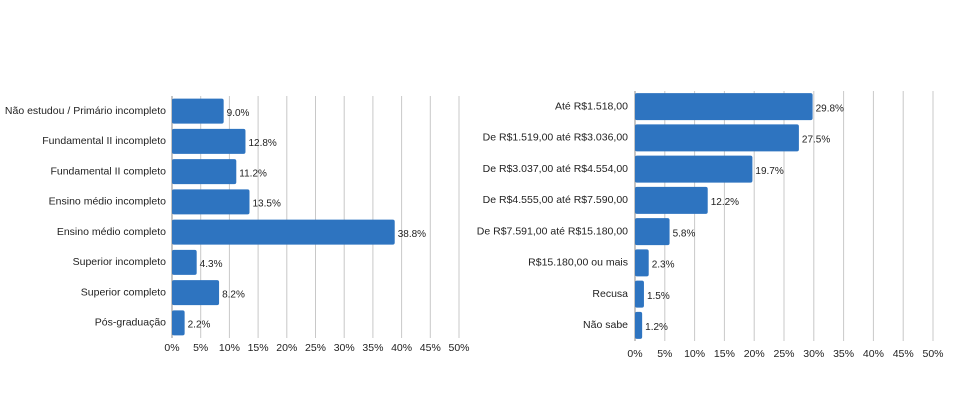  What do you see at coordinates (253, 173) in the screenshot?
I see `value-label: 11.2%` at bounding box center [253, 173].